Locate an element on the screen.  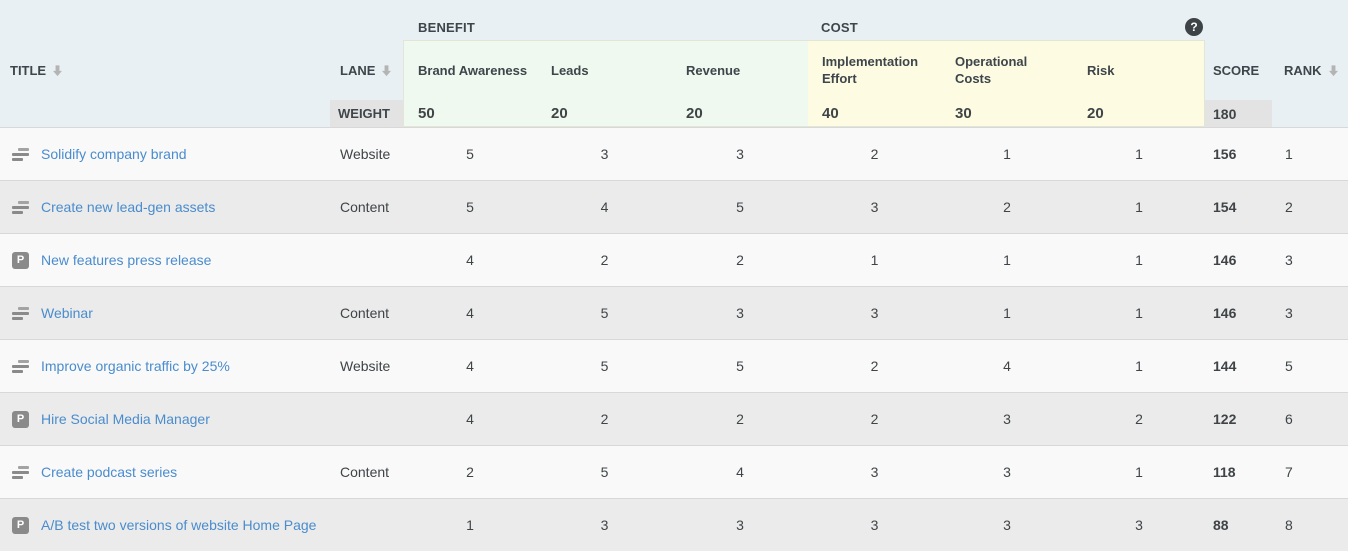
column-header-revenue: Revenue is located at coordinates (740, 70).